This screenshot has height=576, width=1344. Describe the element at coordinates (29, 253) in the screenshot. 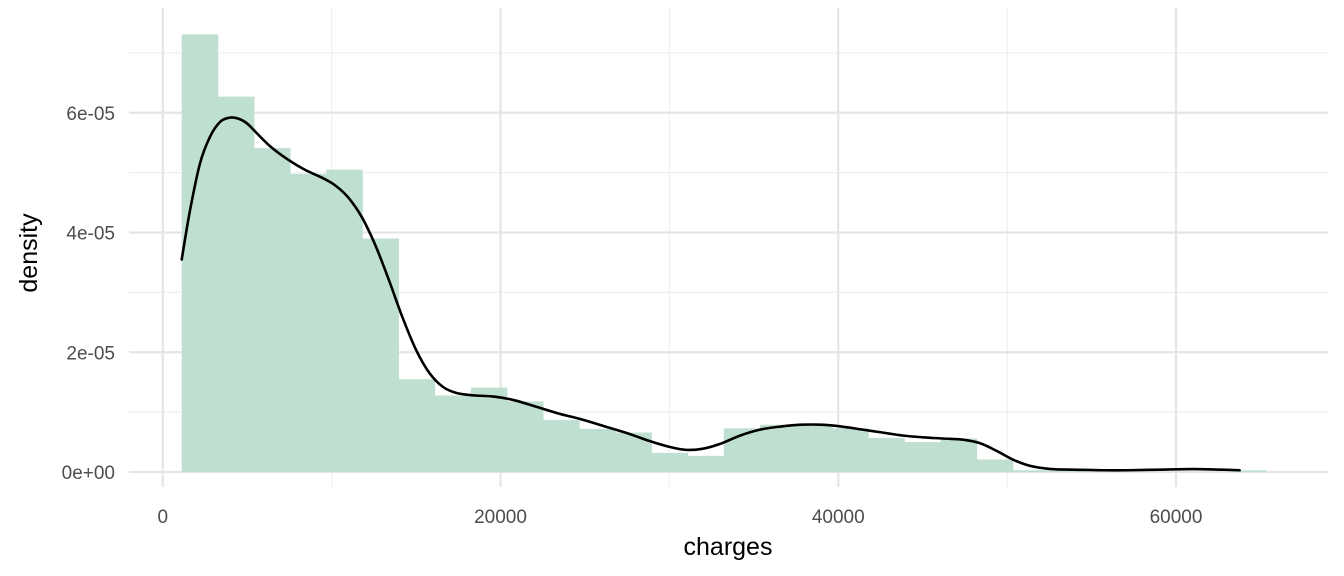

I see `y-axis-title: density` at that location.